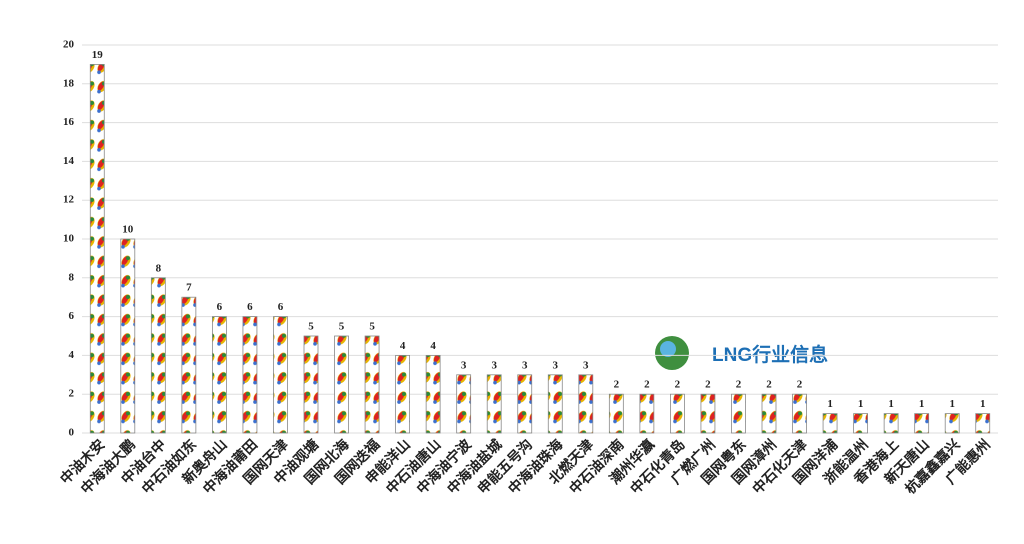 The width and height of the screenshot is (1024, 544). I want to click on y-tick-label: 8, so click(72, 277).